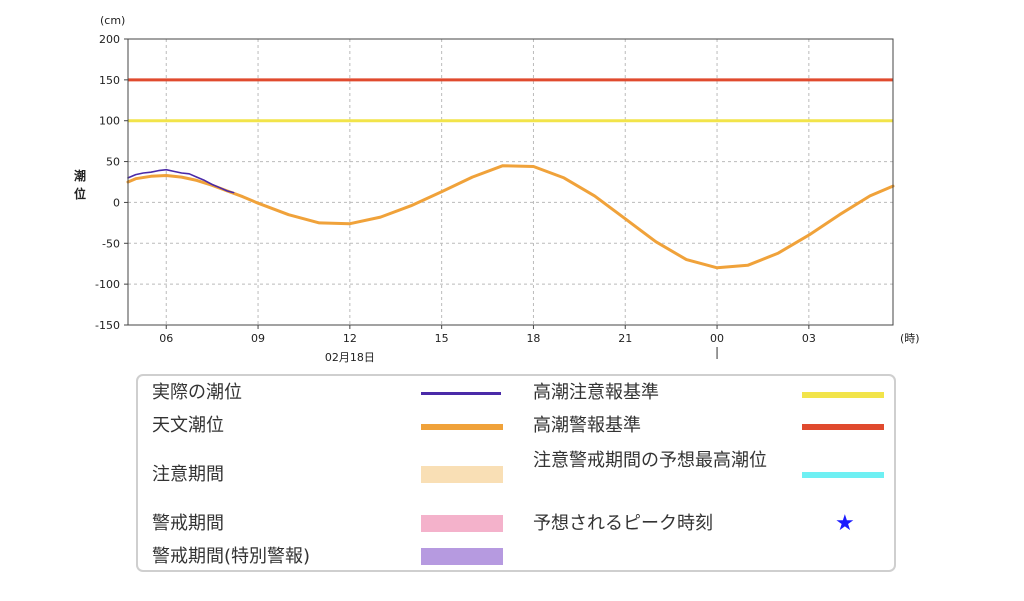 This screenshot has width=1024, height=601. What do you see at coordinates (111, 182) in the screenshot?
I see `y-tick-labels: 200 150 100 50 0 -50 -100 -150` at bounding box center [111, 182].